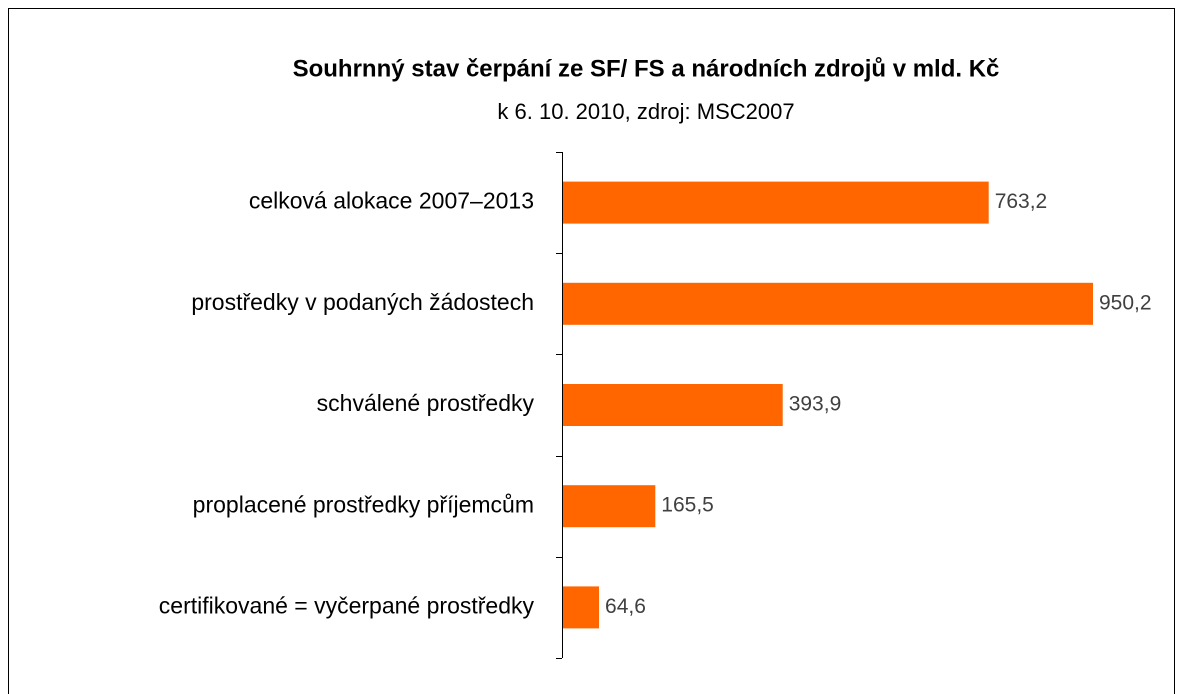 The height and width of the screenshot is (694, 1183). What do you see at coordinates (1021, 201) in the screenshot?
I see `value-label: 763,2` at bounding box center [1021, 201].